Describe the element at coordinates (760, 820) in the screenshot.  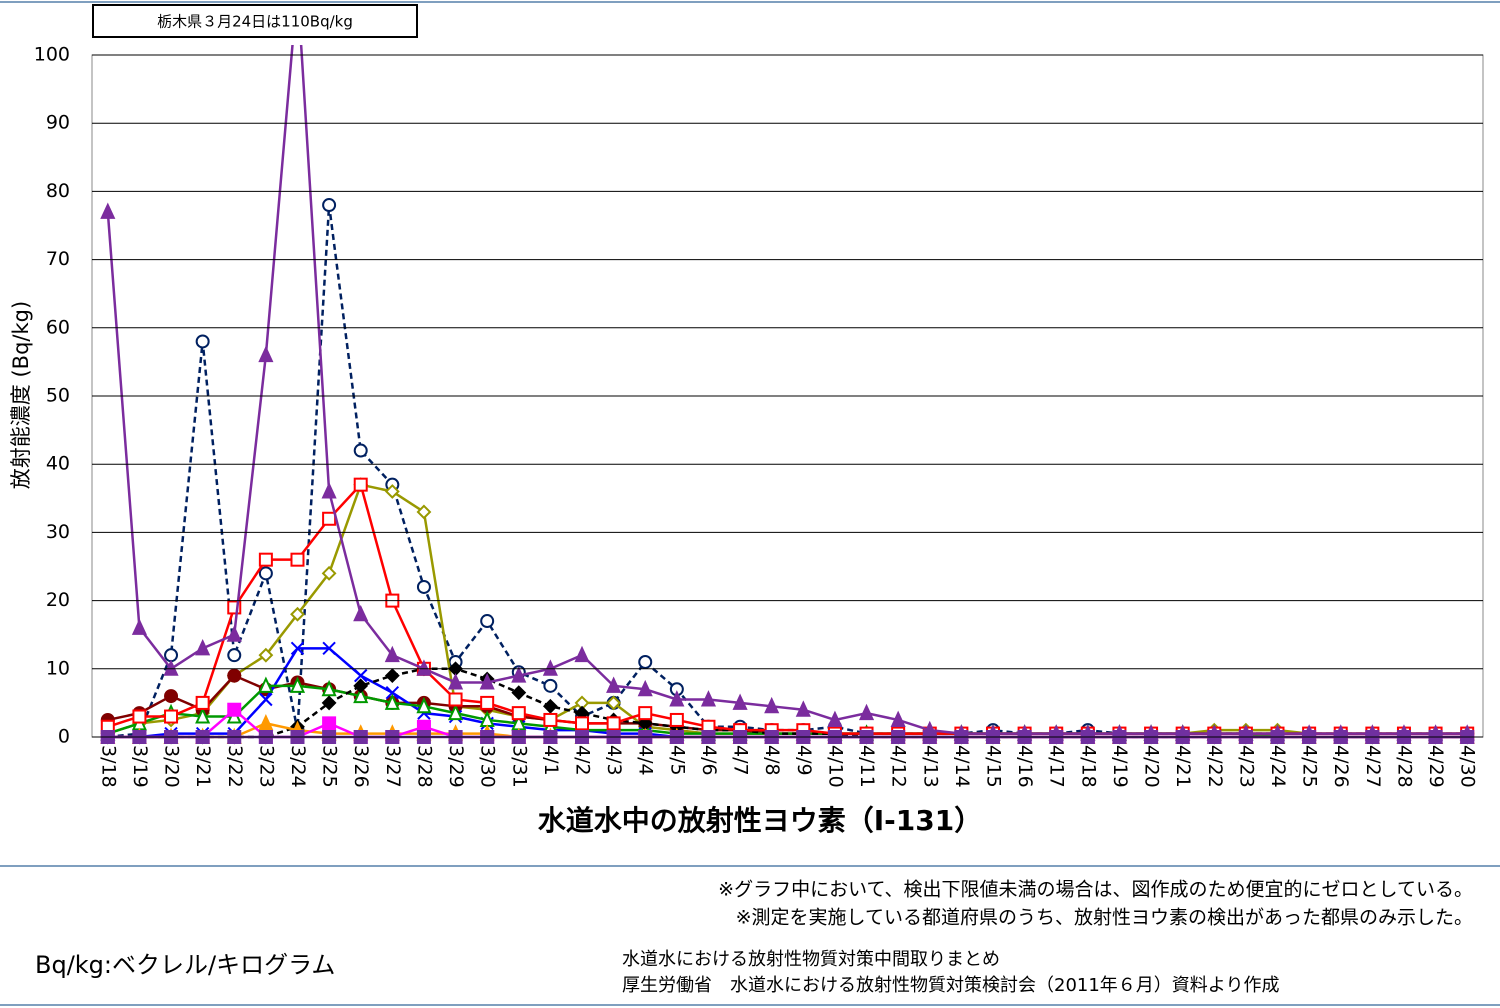
I see `chart-title: 水道水中の放射性ヨウ素（I-131）` at that location.